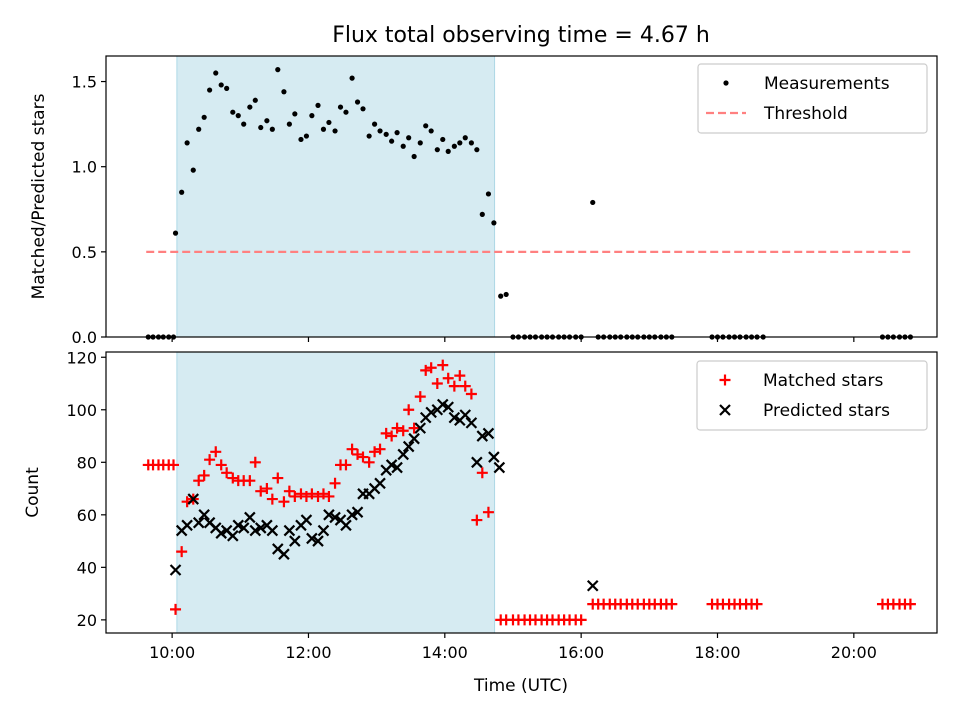 The height and width of the screenshot is (720, 960). What do you see at coordinates (81, 357) in the screenshot?
I see `y-tick-label: 120` at bounding box center [81, 357].